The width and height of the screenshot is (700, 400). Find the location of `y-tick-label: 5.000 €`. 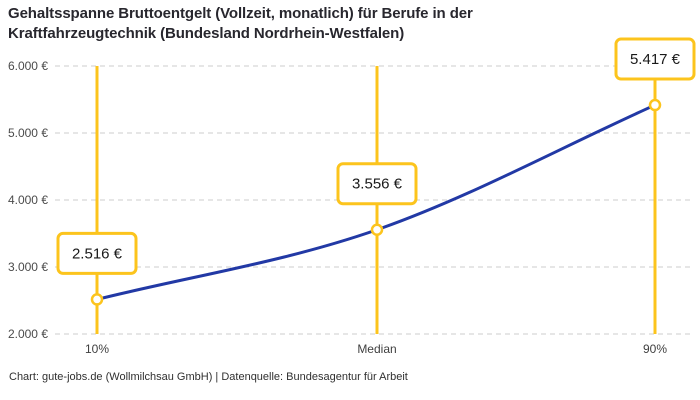

y-tick-label: 5.000 € is located at coordinates (28, 133).